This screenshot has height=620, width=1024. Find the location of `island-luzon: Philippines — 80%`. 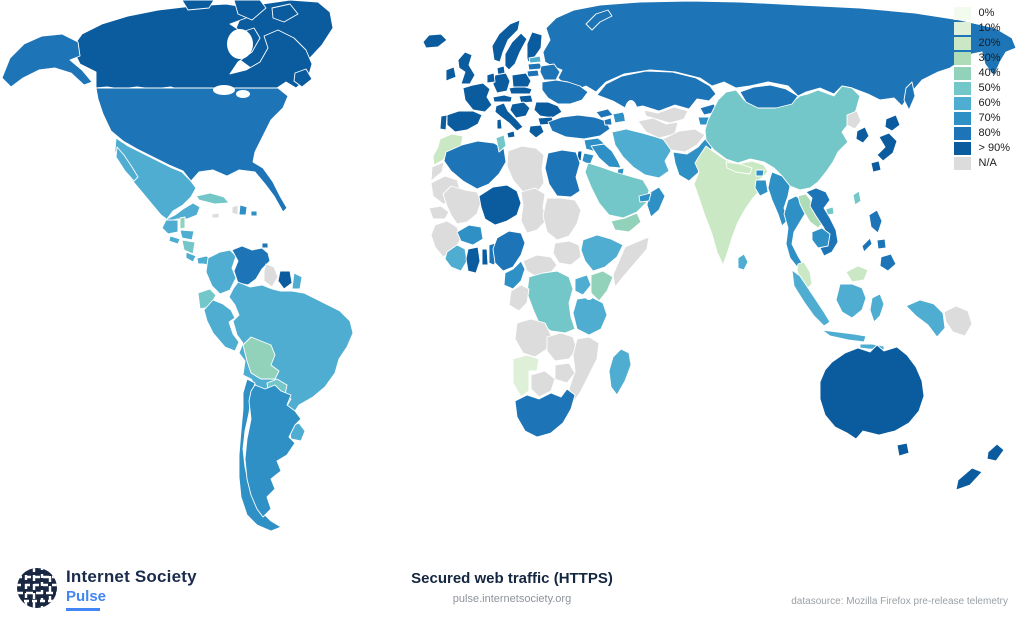

island-luzon: Philippines — 80% is located at coordinates (875, 221).